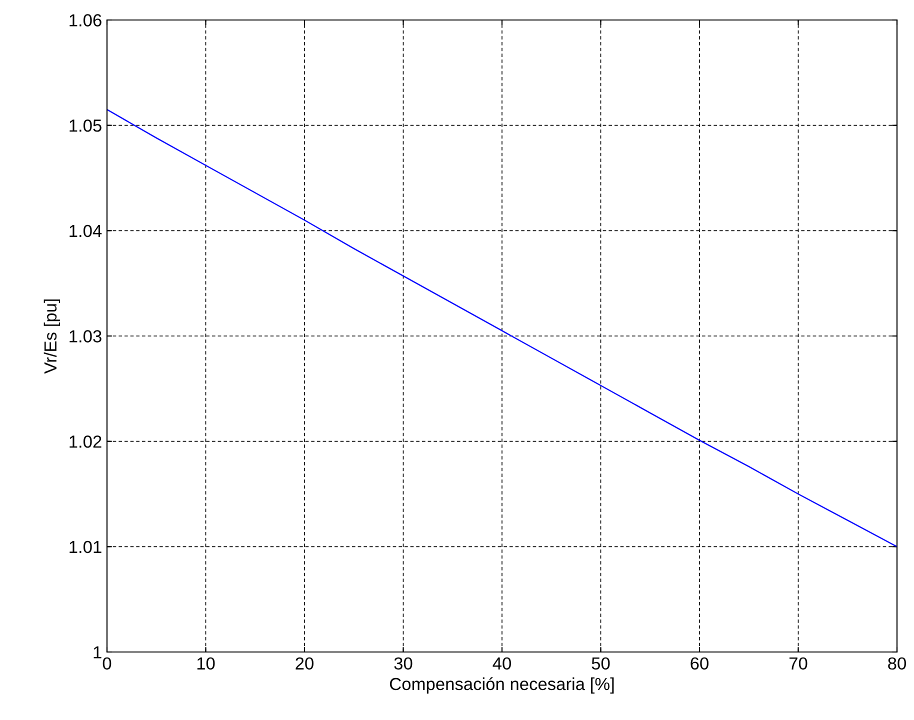  Describe the element at coordinates (502, 685) in the screenshot. I see `x-axis-title: Compensación necesaria [%]` at that location.